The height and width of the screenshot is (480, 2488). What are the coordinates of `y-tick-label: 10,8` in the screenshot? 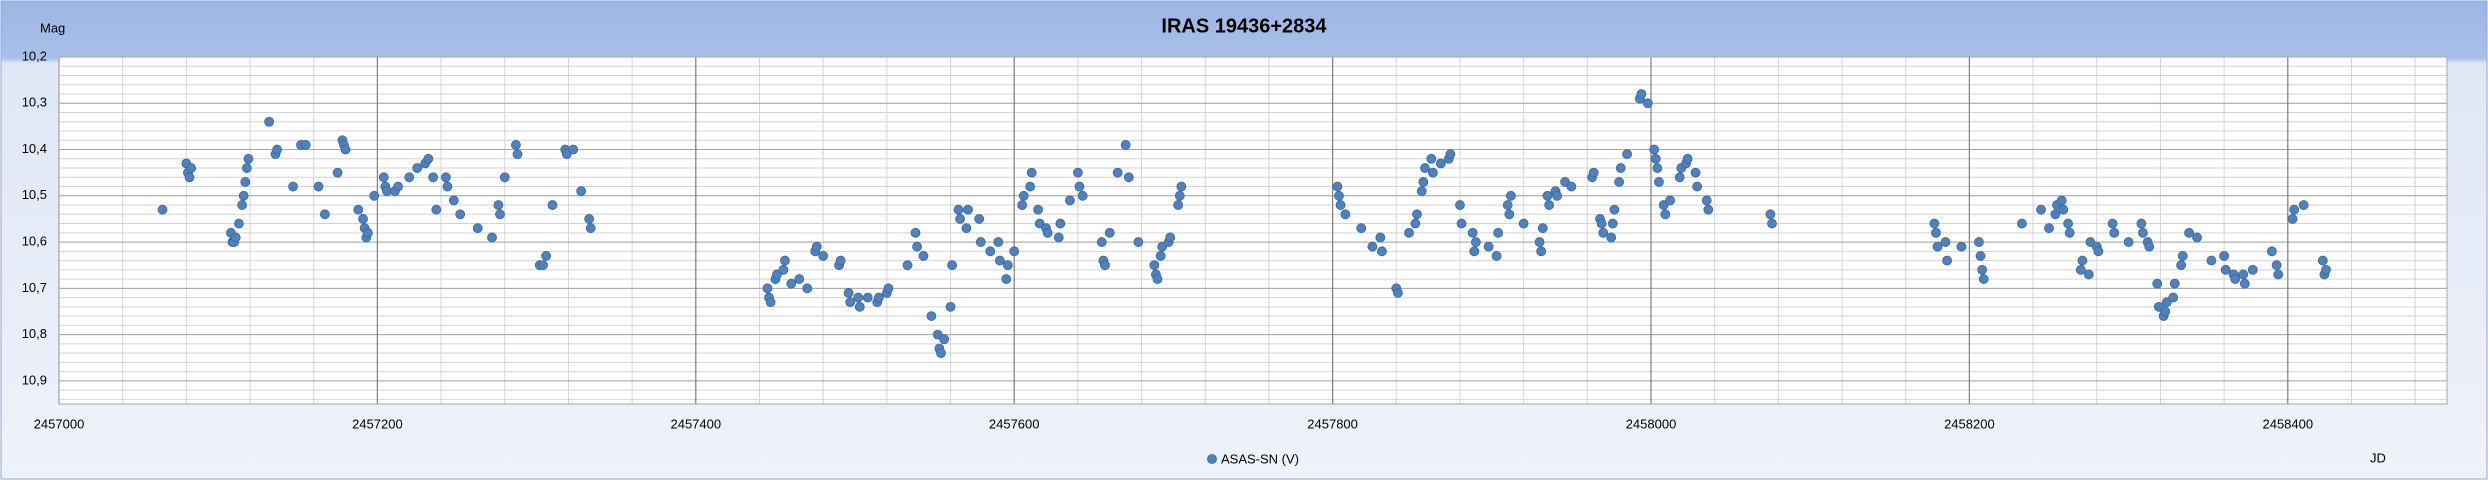 It's located at (34, 333).